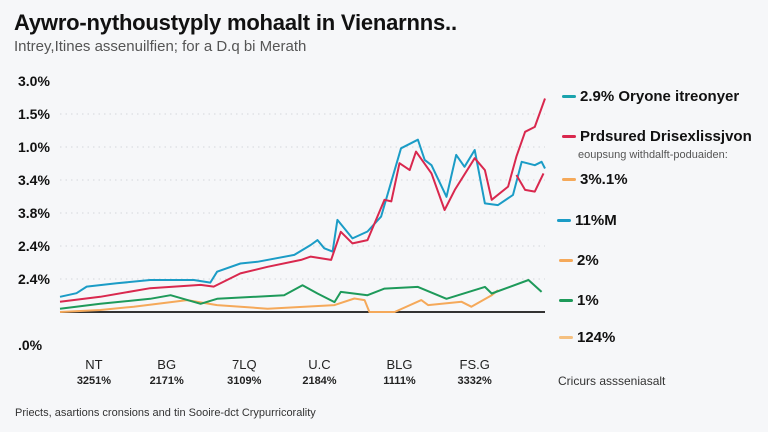 The image size is (768, 432). Describe the element at coordinates (30, 345) in the screenshot. I see `y-tick-label: .0%` at that location.